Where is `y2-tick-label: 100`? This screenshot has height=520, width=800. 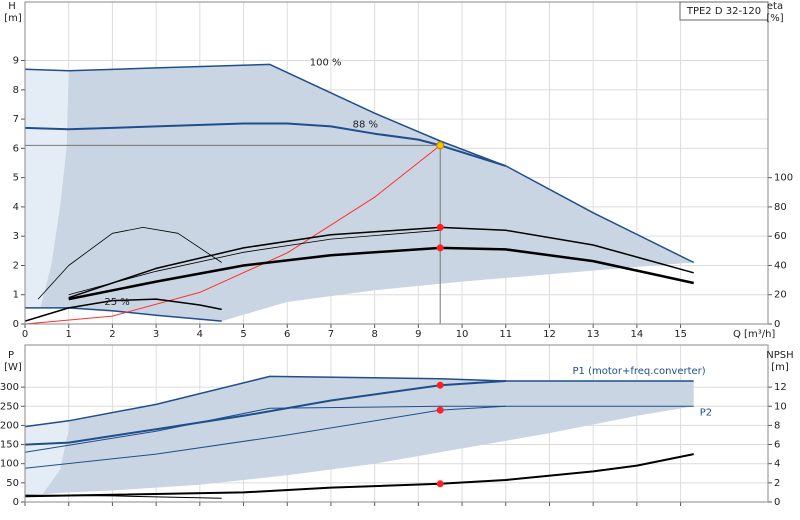
y2-tick-label: 100 is located at coordinates (783, 178).